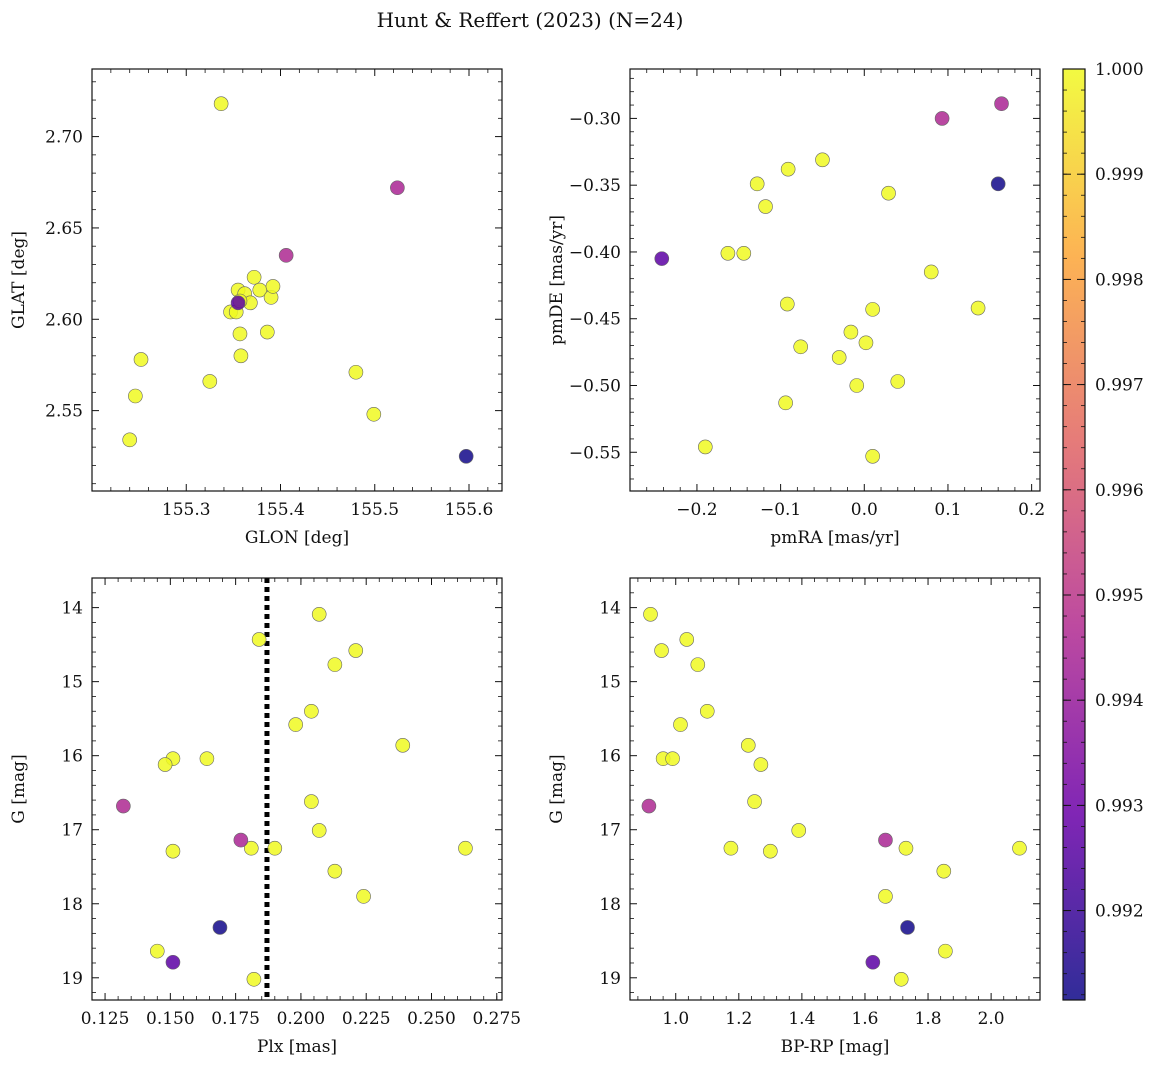 The width and height of the screenshot is (1161, 1068). What do you see at coordinates (991, 1019) in the screenshot?
I see `x-tick-label: 2.0` at bounding box center [991, 1019].